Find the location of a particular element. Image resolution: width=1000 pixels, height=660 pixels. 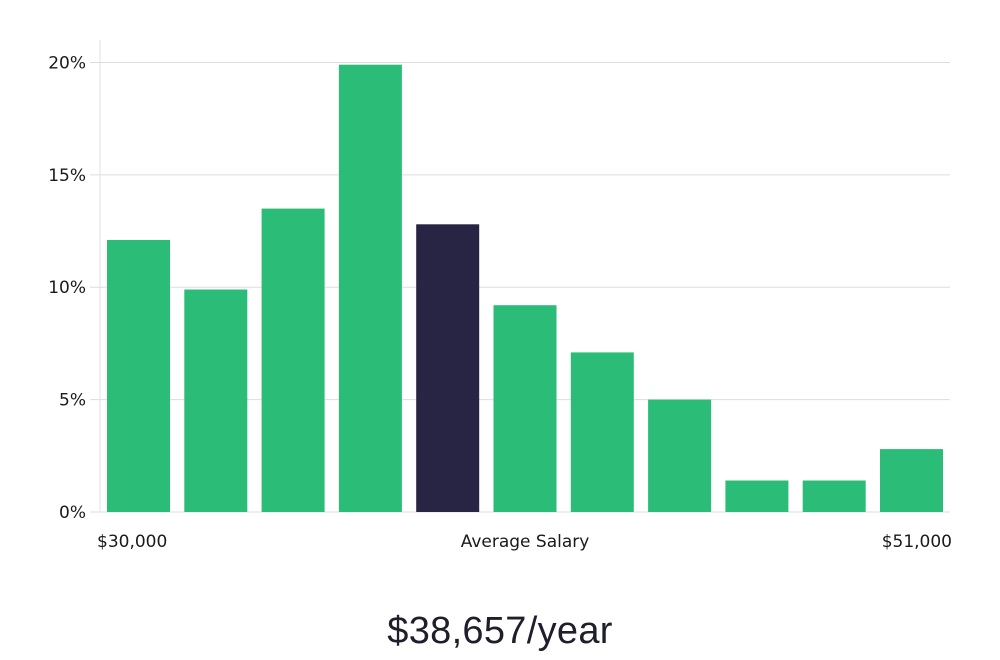

x-label-min: $30,000 is located at coordinates (132, 542).